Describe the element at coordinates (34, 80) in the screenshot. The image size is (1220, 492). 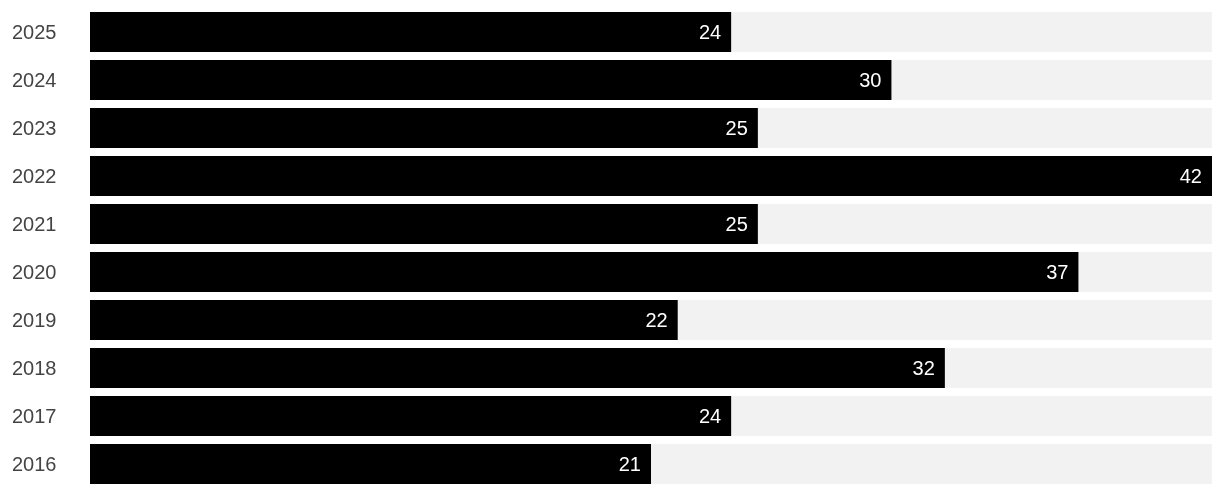
I see `y-tick-label: 2024` at that location.